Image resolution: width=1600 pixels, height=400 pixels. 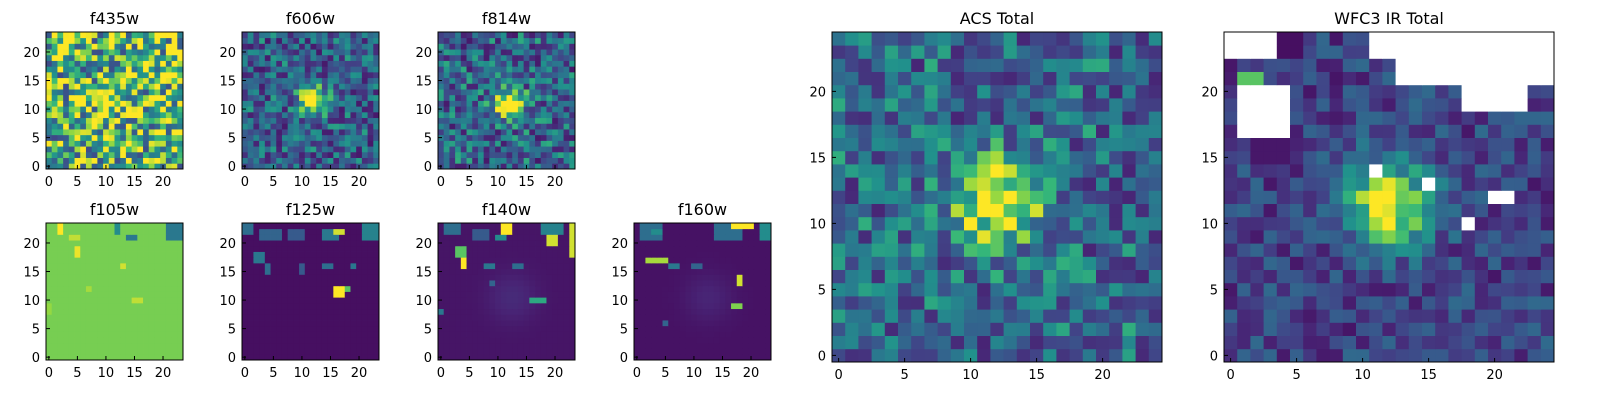 I want to click on axes-frame, so click(x=114, y=100).